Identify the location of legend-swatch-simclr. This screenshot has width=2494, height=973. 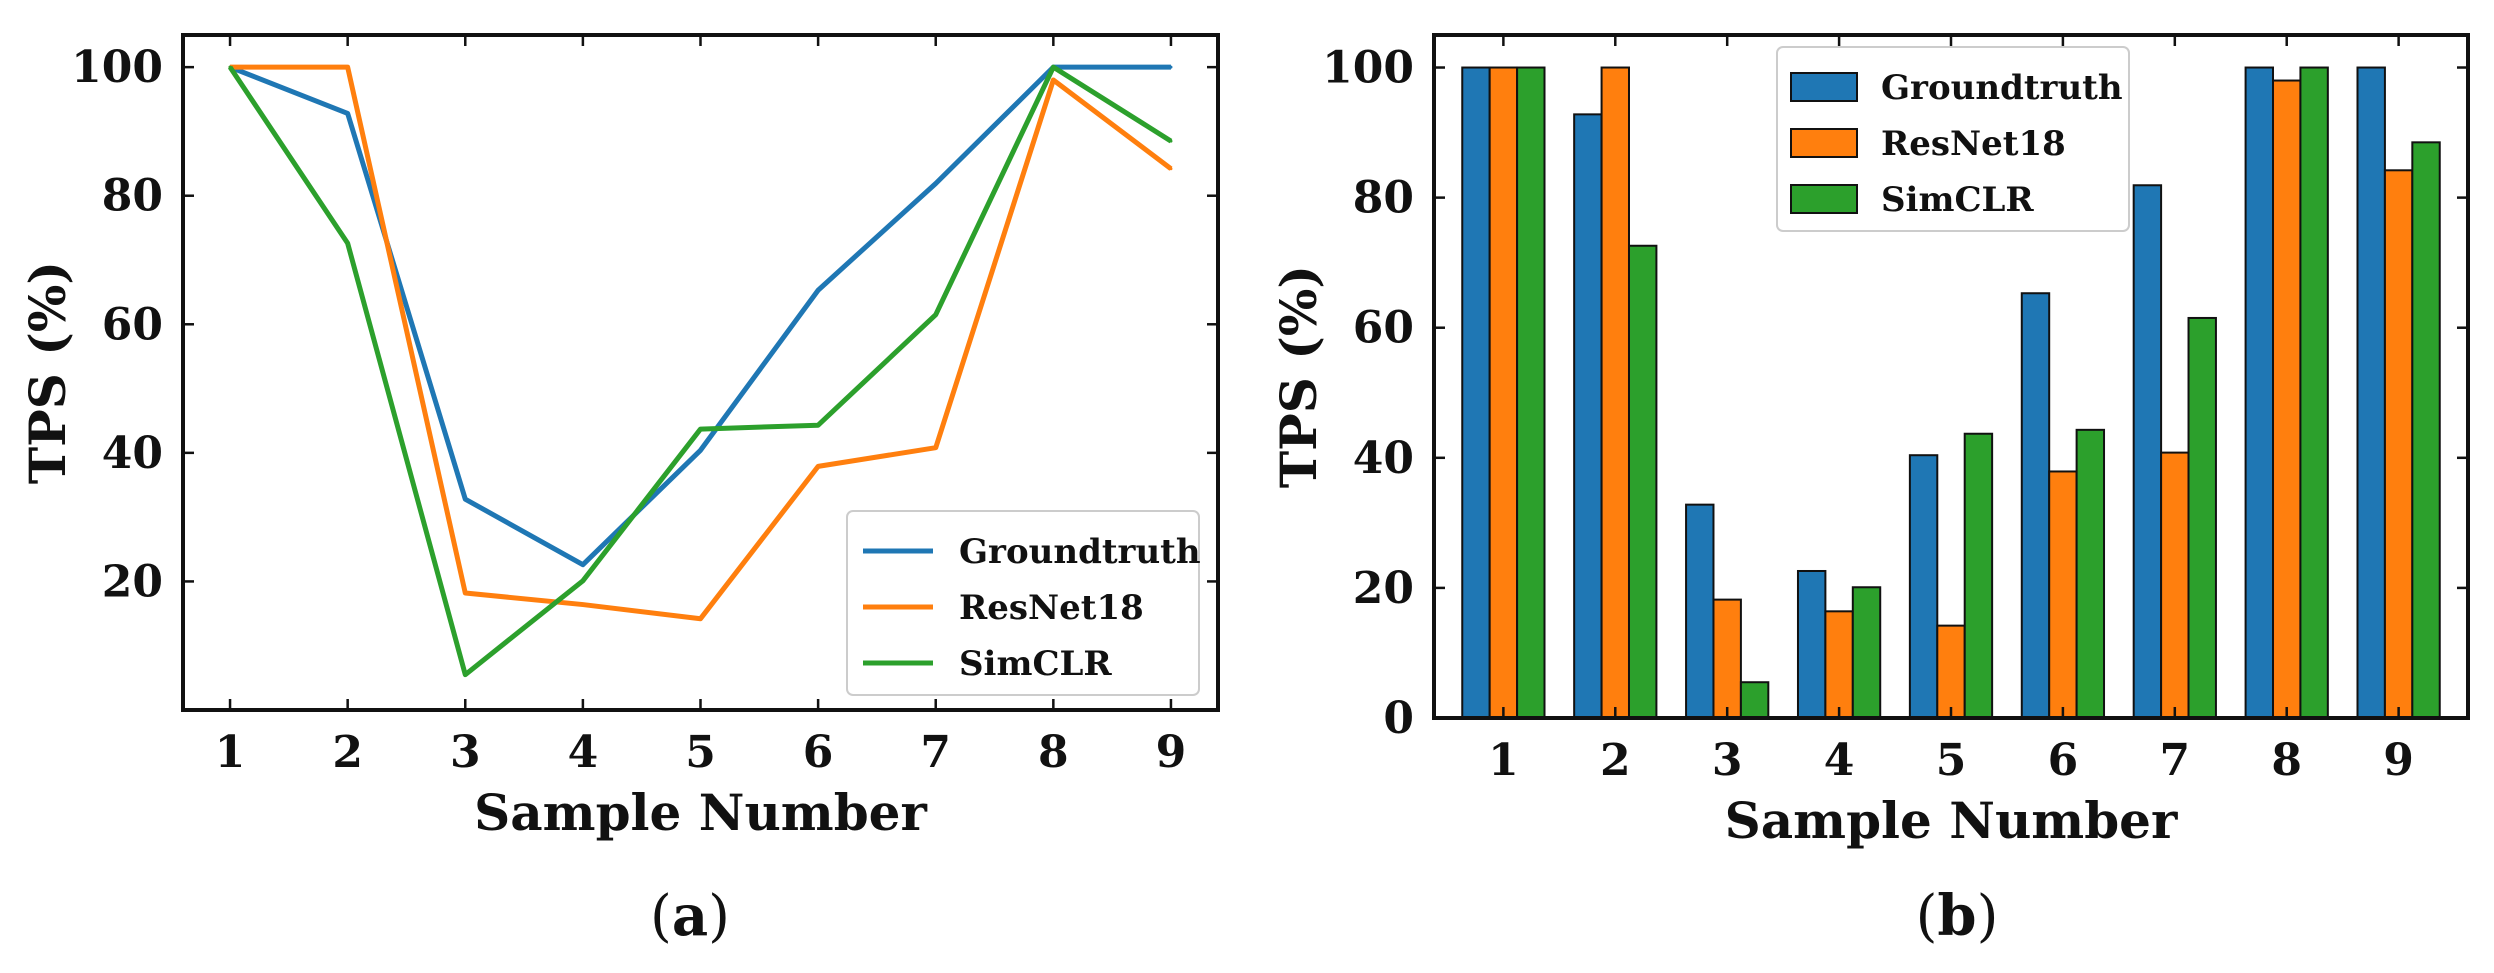
(1824, 199).